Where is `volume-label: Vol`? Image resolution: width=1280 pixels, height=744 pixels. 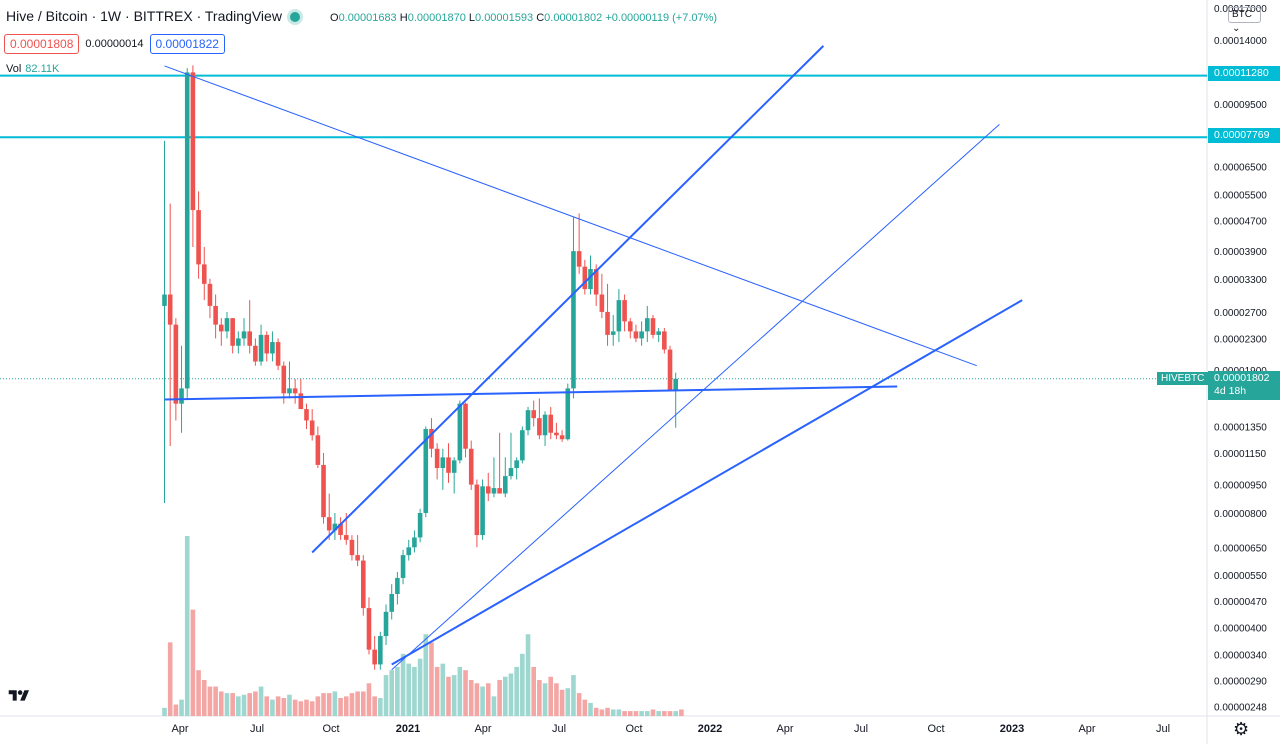 volume-label: Vol is located at coordinates (14, 69).